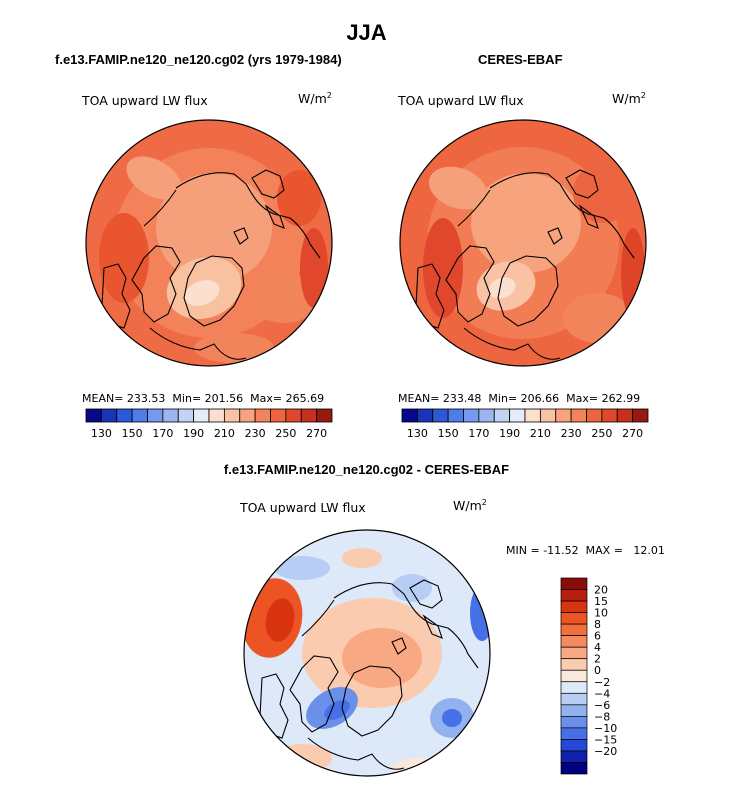 This screenshot has height=789, width=733. Describe the element at coordinates (629, 99) in the screenshot. I see `panel-2-units: W/m2` at that location.